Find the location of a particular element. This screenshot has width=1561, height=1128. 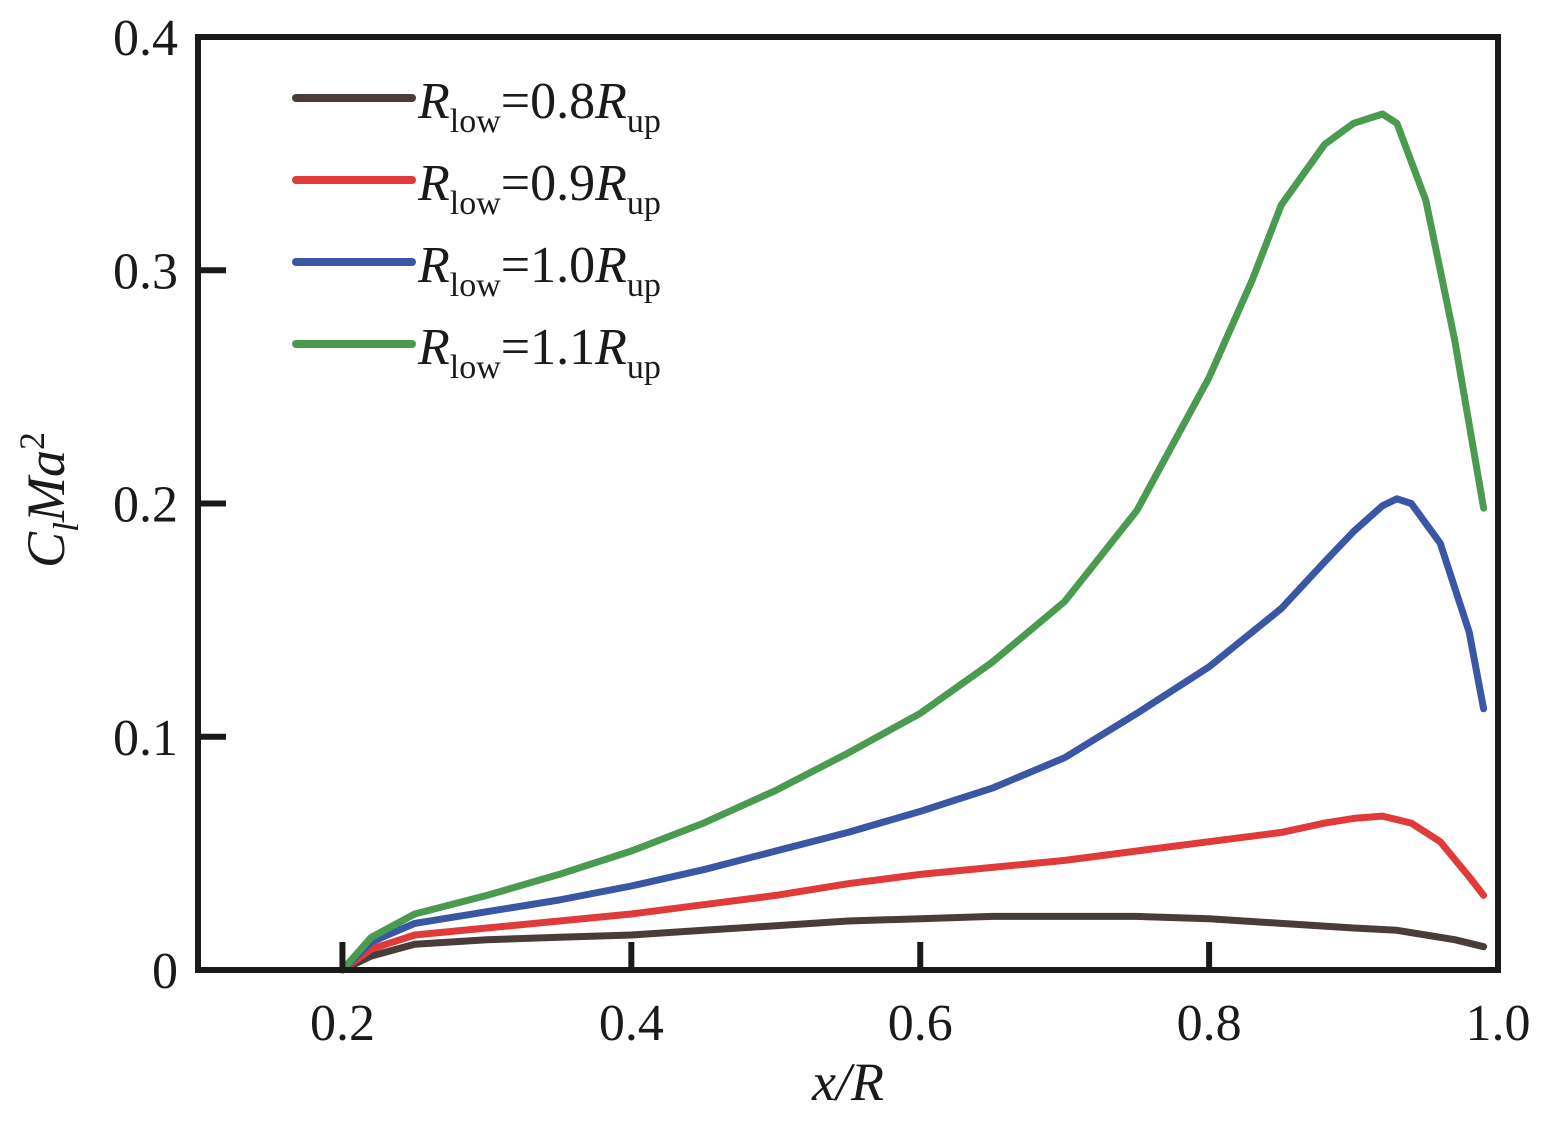

legend-label-2: Rlow=0.9Rup is located at coordinates (539, 188).